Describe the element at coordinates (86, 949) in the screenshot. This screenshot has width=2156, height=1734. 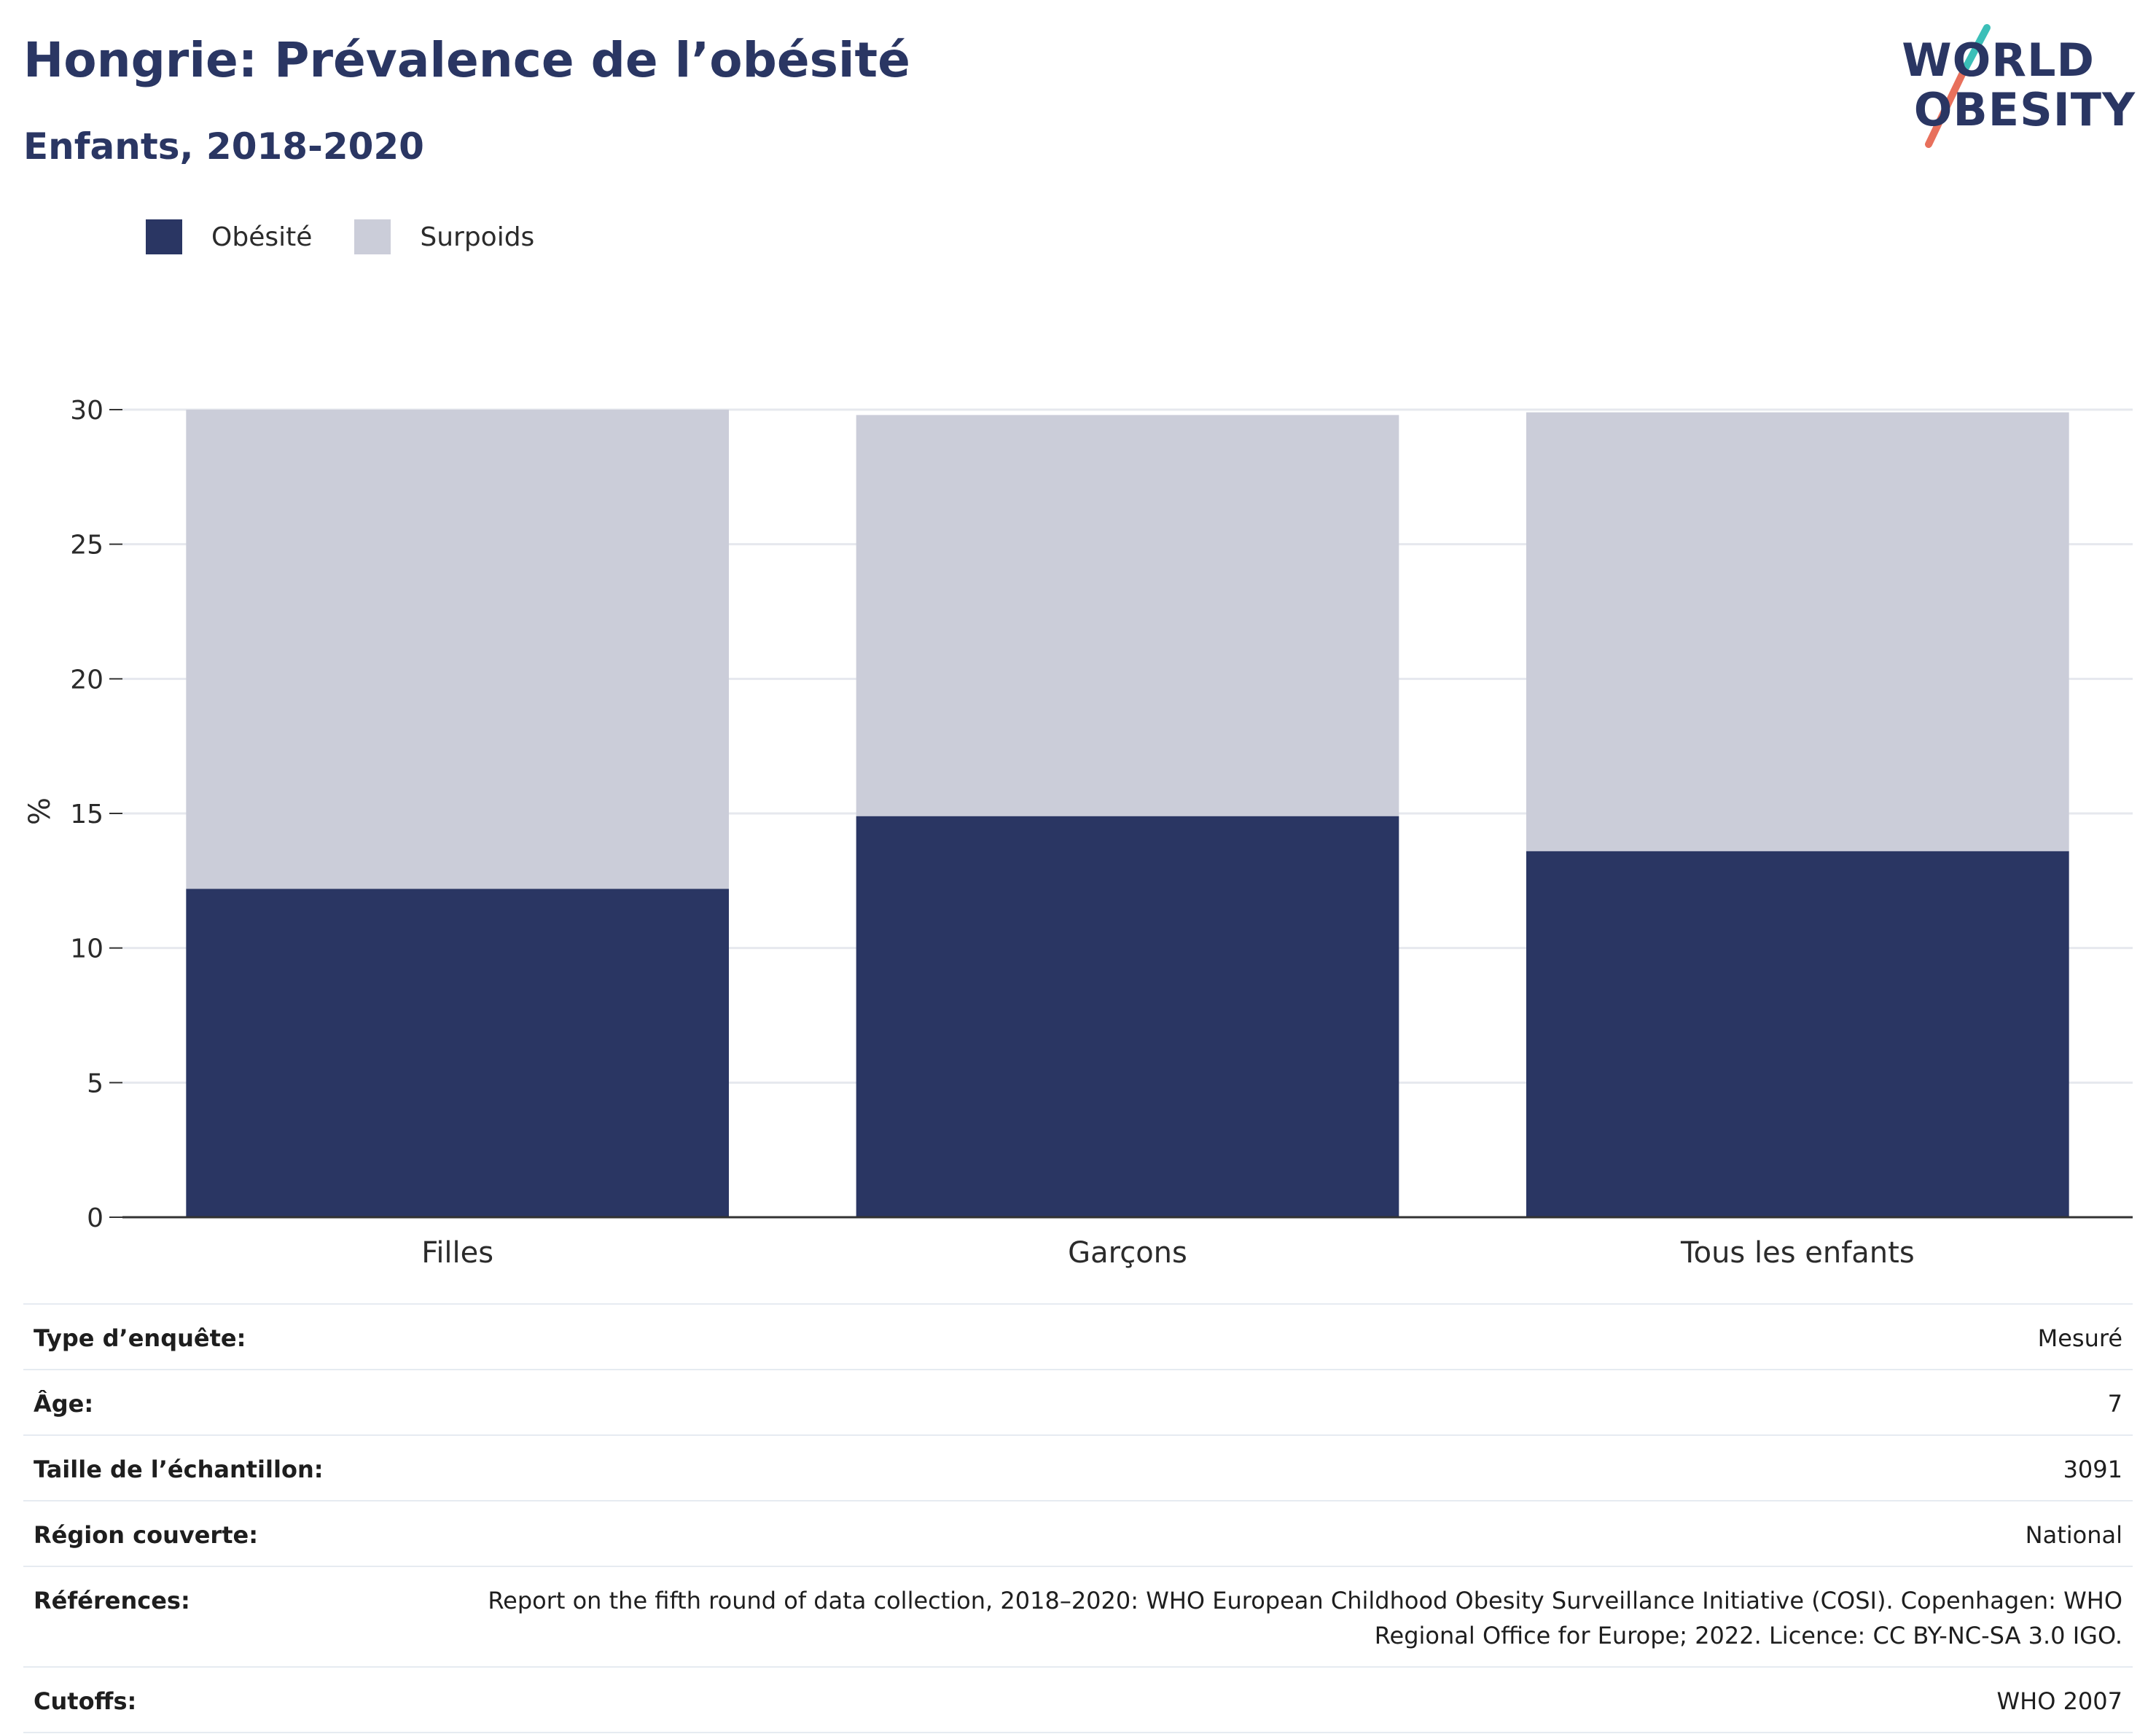
I see `y-tick-label: 10` at that location.